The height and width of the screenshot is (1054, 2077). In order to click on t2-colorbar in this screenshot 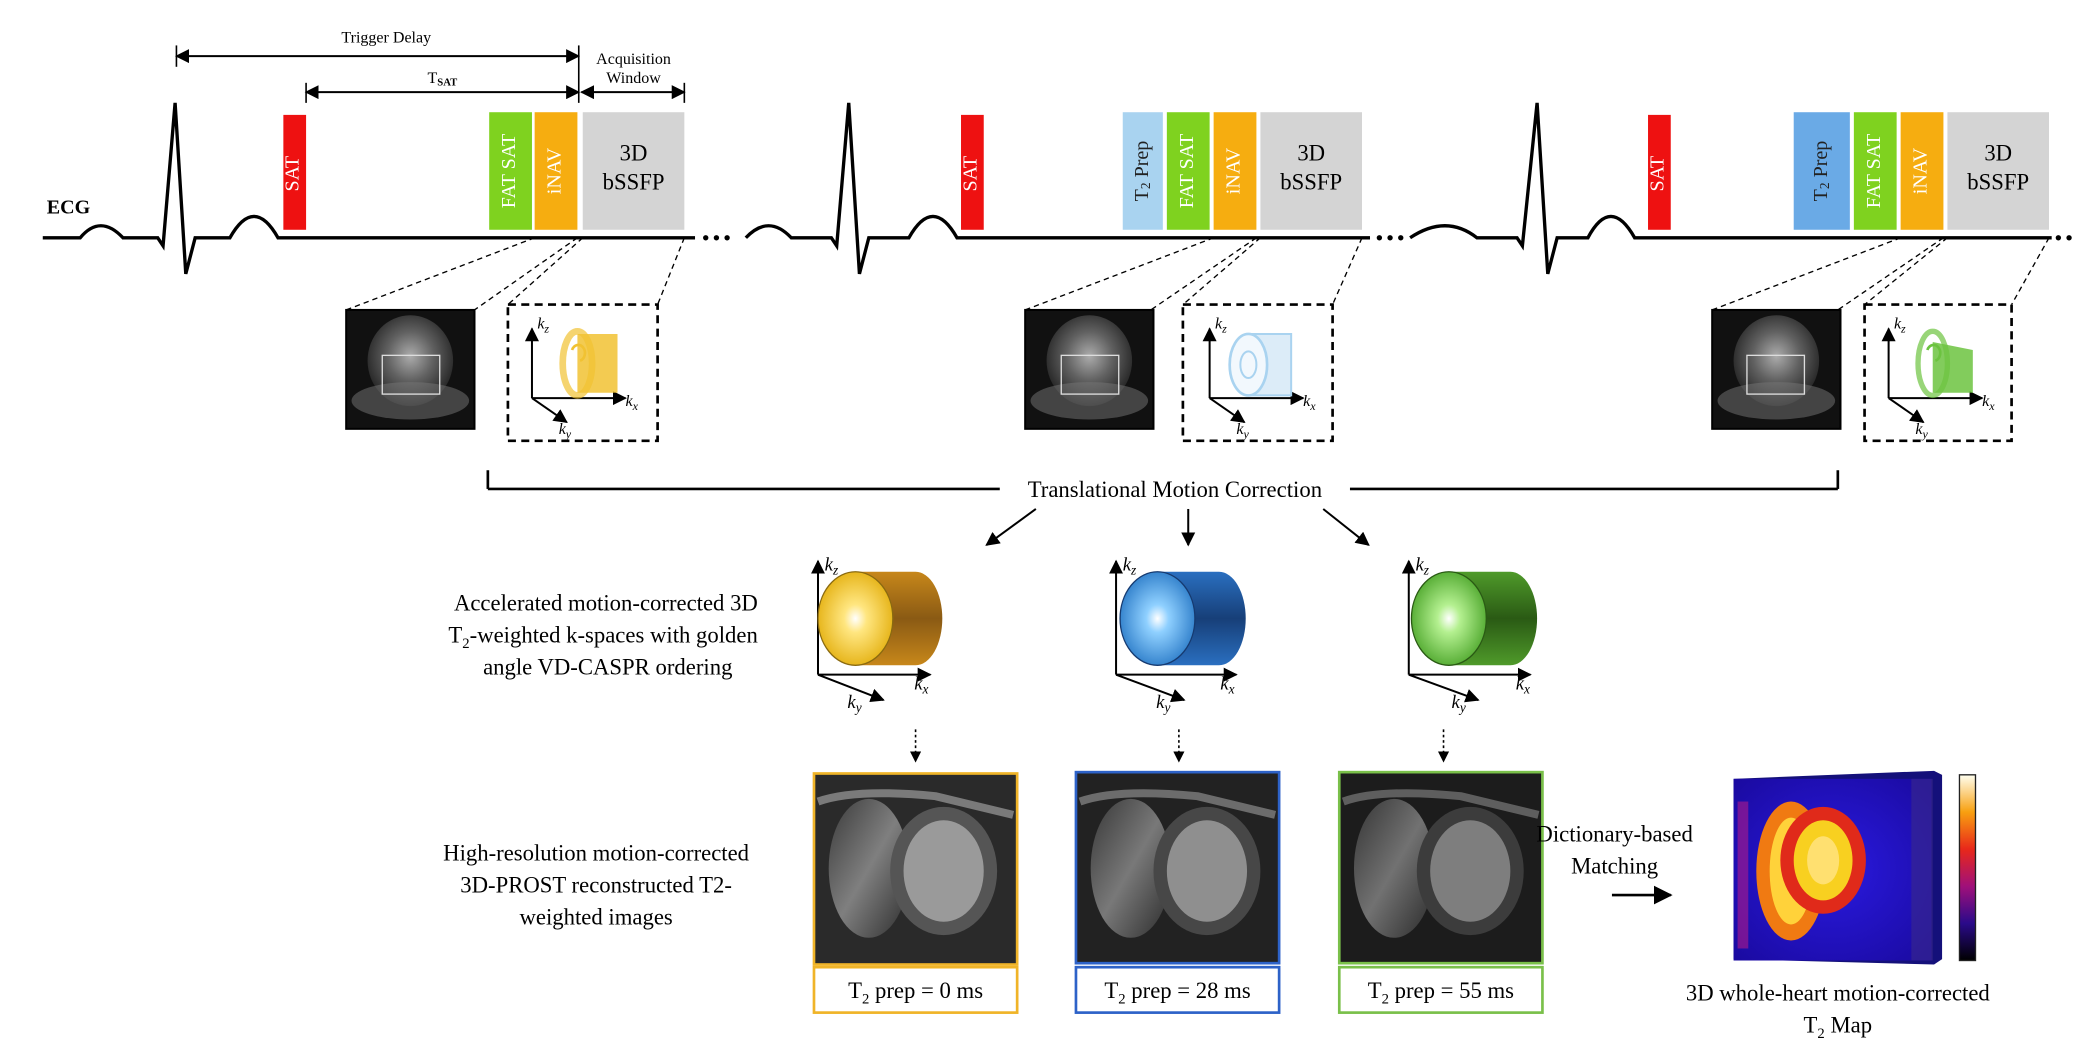, I will do `click(1967, 868)`.